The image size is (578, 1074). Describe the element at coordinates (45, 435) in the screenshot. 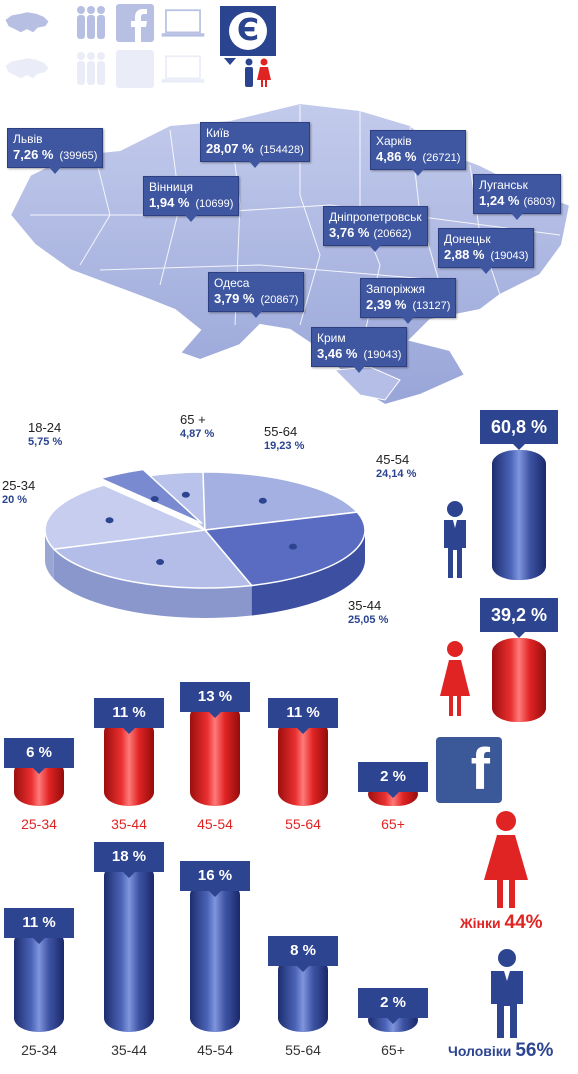

I see `pie-label-18-24: 18-24 5,75 %` at that location.